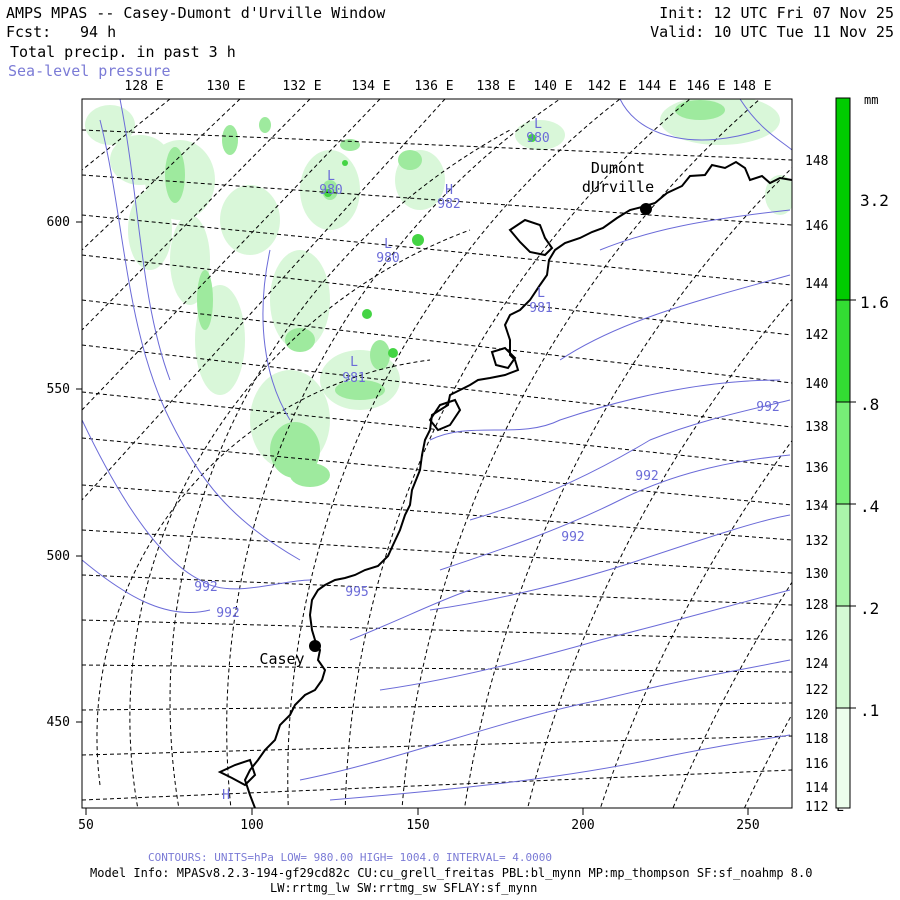 The height and width of the screenshot is (900, 900). What do you see at coordinates (747, 825) in the screenshot?
I see `x-tick-label: 250` at bounding box center [747, 825].